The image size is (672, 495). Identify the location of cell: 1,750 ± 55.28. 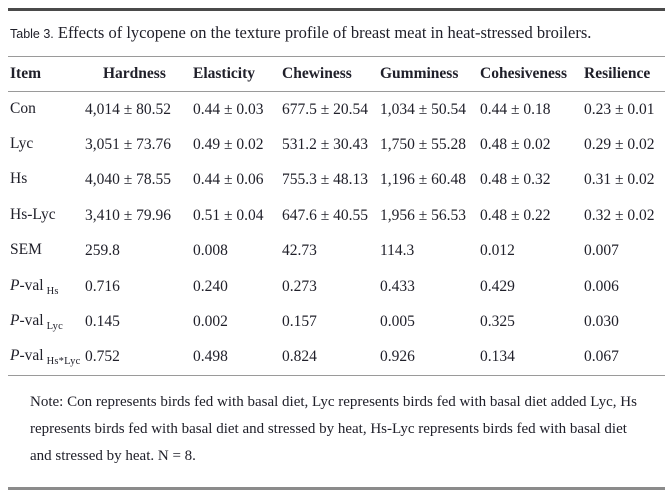
(423, 145).